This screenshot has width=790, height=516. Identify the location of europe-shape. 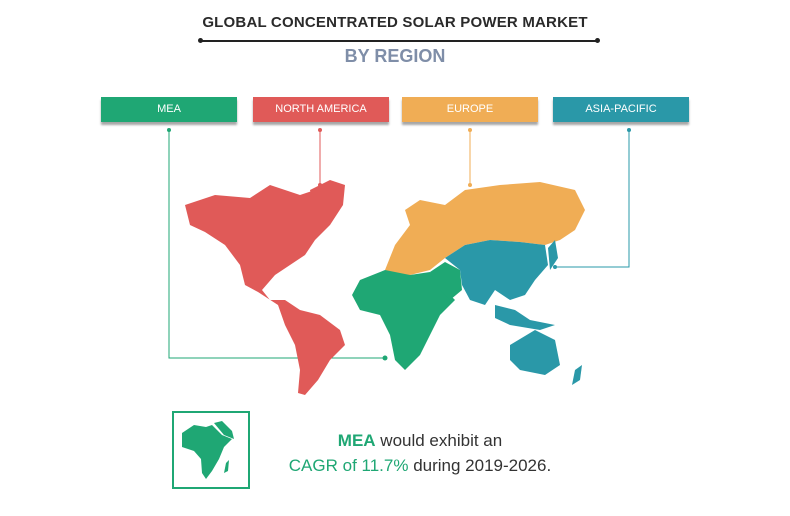
(485, 230).